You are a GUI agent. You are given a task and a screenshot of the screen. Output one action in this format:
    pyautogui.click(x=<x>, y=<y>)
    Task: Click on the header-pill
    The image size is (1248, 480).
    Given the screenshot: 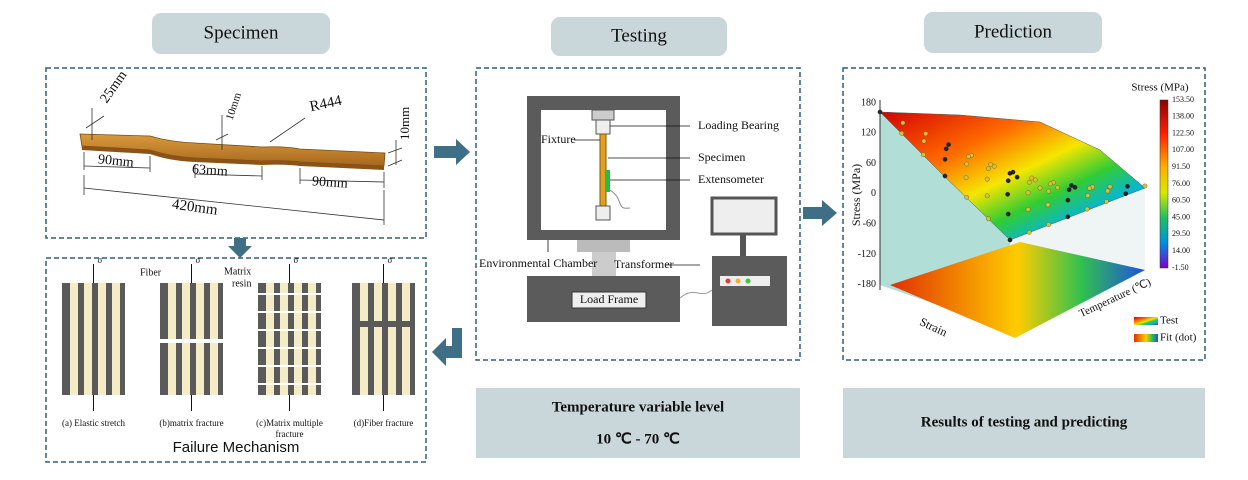 What is the action you would take?
    pyautogui.click(x=241, y=33)
    